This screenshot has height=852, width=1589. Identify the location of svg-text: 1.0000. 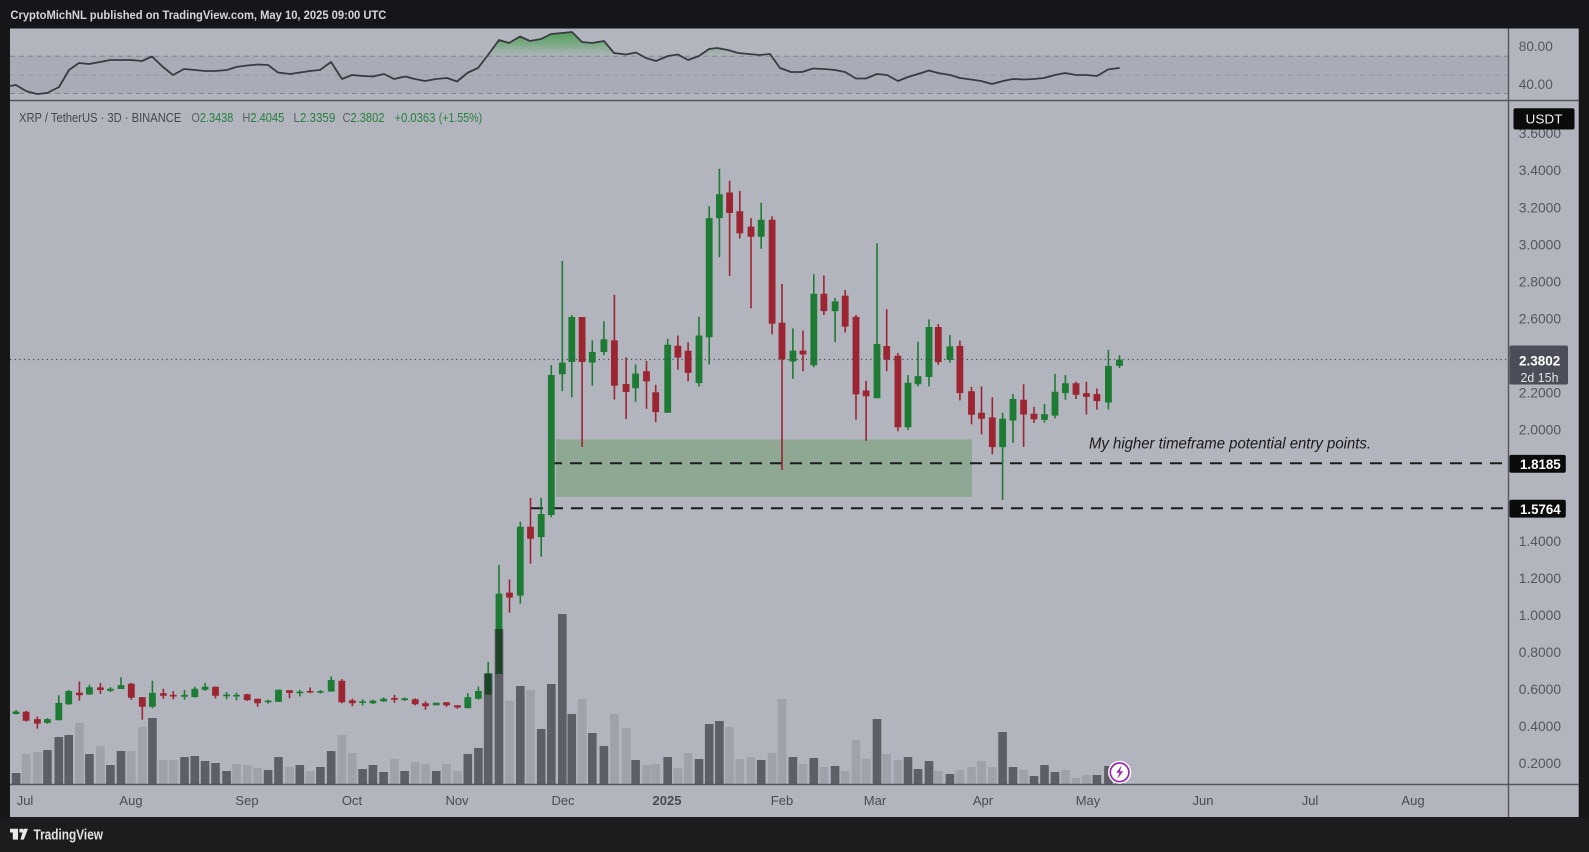
(1540, 615).